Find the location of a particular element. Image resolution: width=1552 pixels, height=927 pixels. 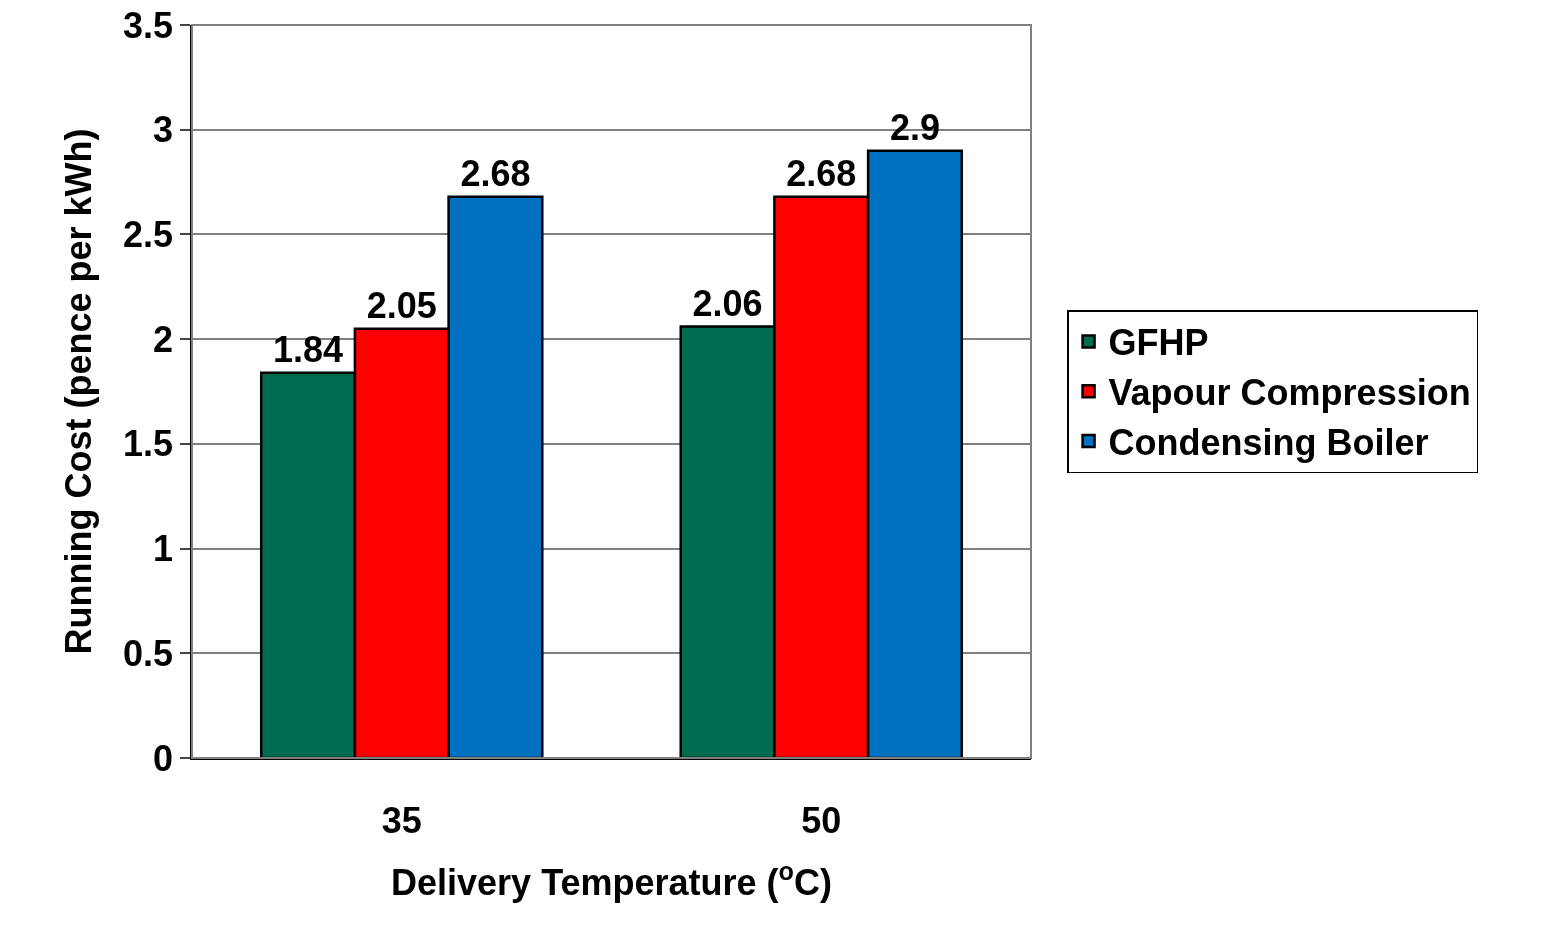

legend-label: Vapour Compression is located at coordinates (1289, 393).